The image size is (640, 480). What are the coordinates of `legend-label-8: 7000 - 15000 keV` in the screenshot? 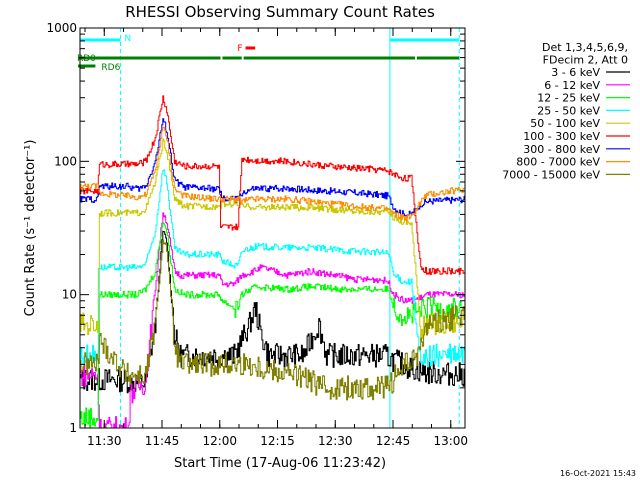 It's located at (551, 174).